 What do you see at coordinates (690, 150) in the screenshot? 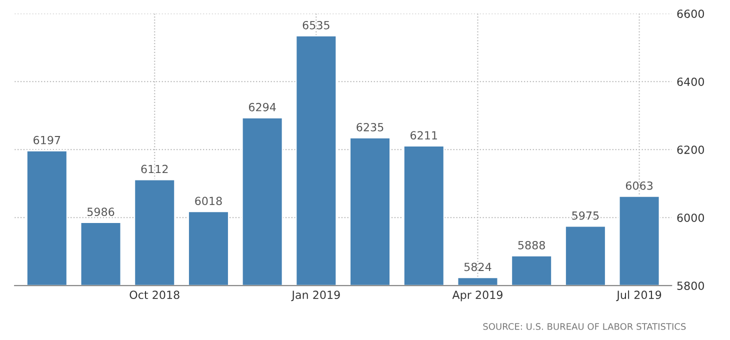
I see `y-tick-label: 6200` at bounding box center [690, 150].